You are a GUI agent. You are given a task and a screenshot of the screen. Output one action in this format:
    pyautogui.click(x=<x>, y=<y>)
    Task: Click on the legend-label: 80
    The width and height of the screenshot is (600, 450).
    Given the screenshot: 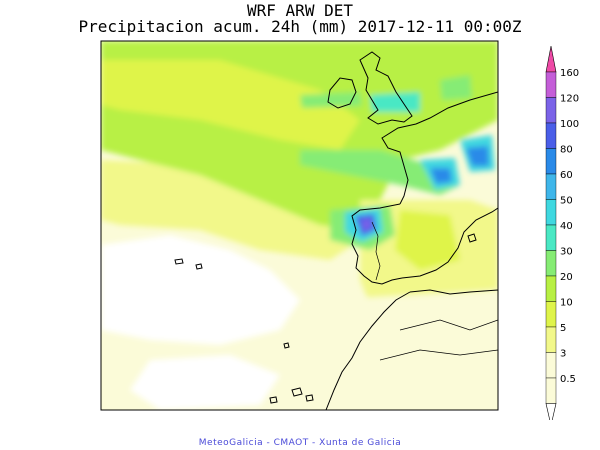 What is the action you would take?
    pyautogui.click(x=566, y=150)
    